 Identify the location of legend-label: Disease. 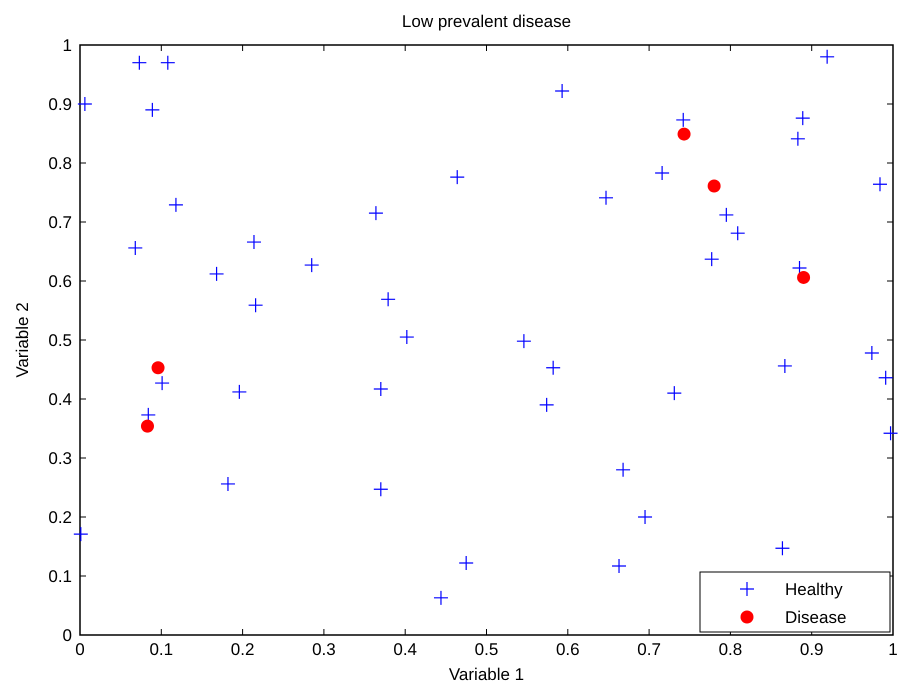
(815, 617).